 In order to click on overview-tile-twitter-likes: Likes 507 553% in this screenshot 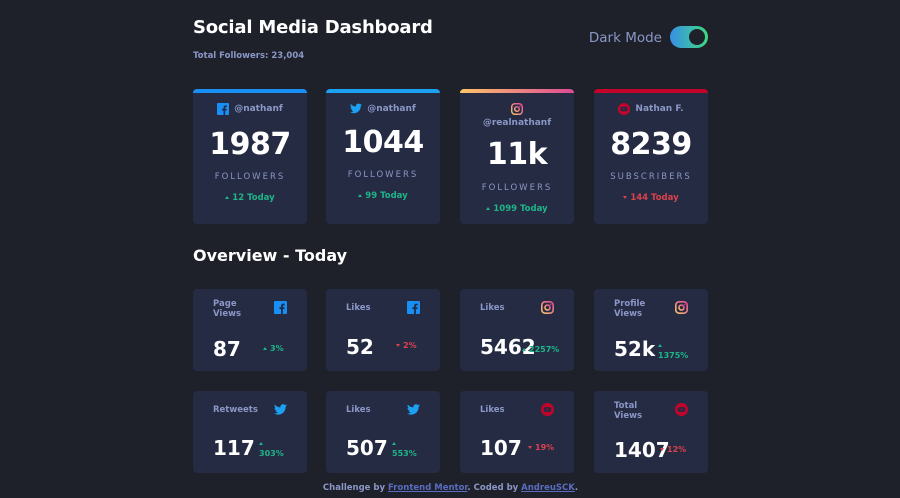, I will do `click(383, 432)`.